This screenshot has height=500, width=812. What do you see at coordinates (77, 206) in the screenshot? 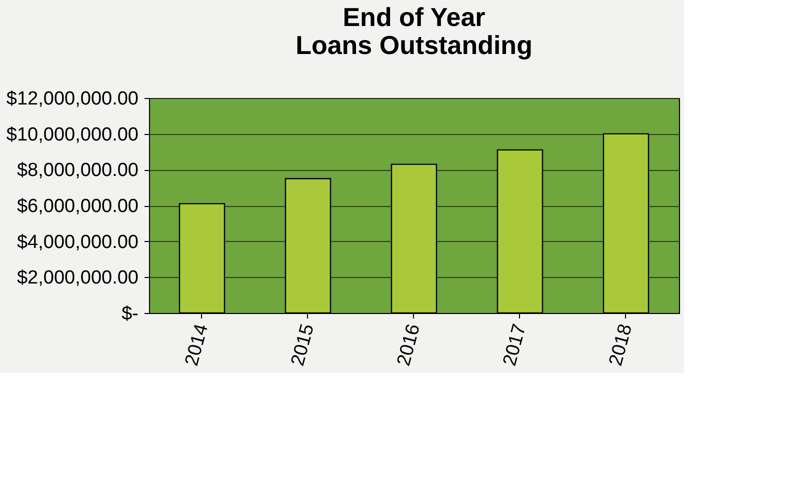
I see `y-tick-label: $6,000,000.00` at bounding box center [77, 206].